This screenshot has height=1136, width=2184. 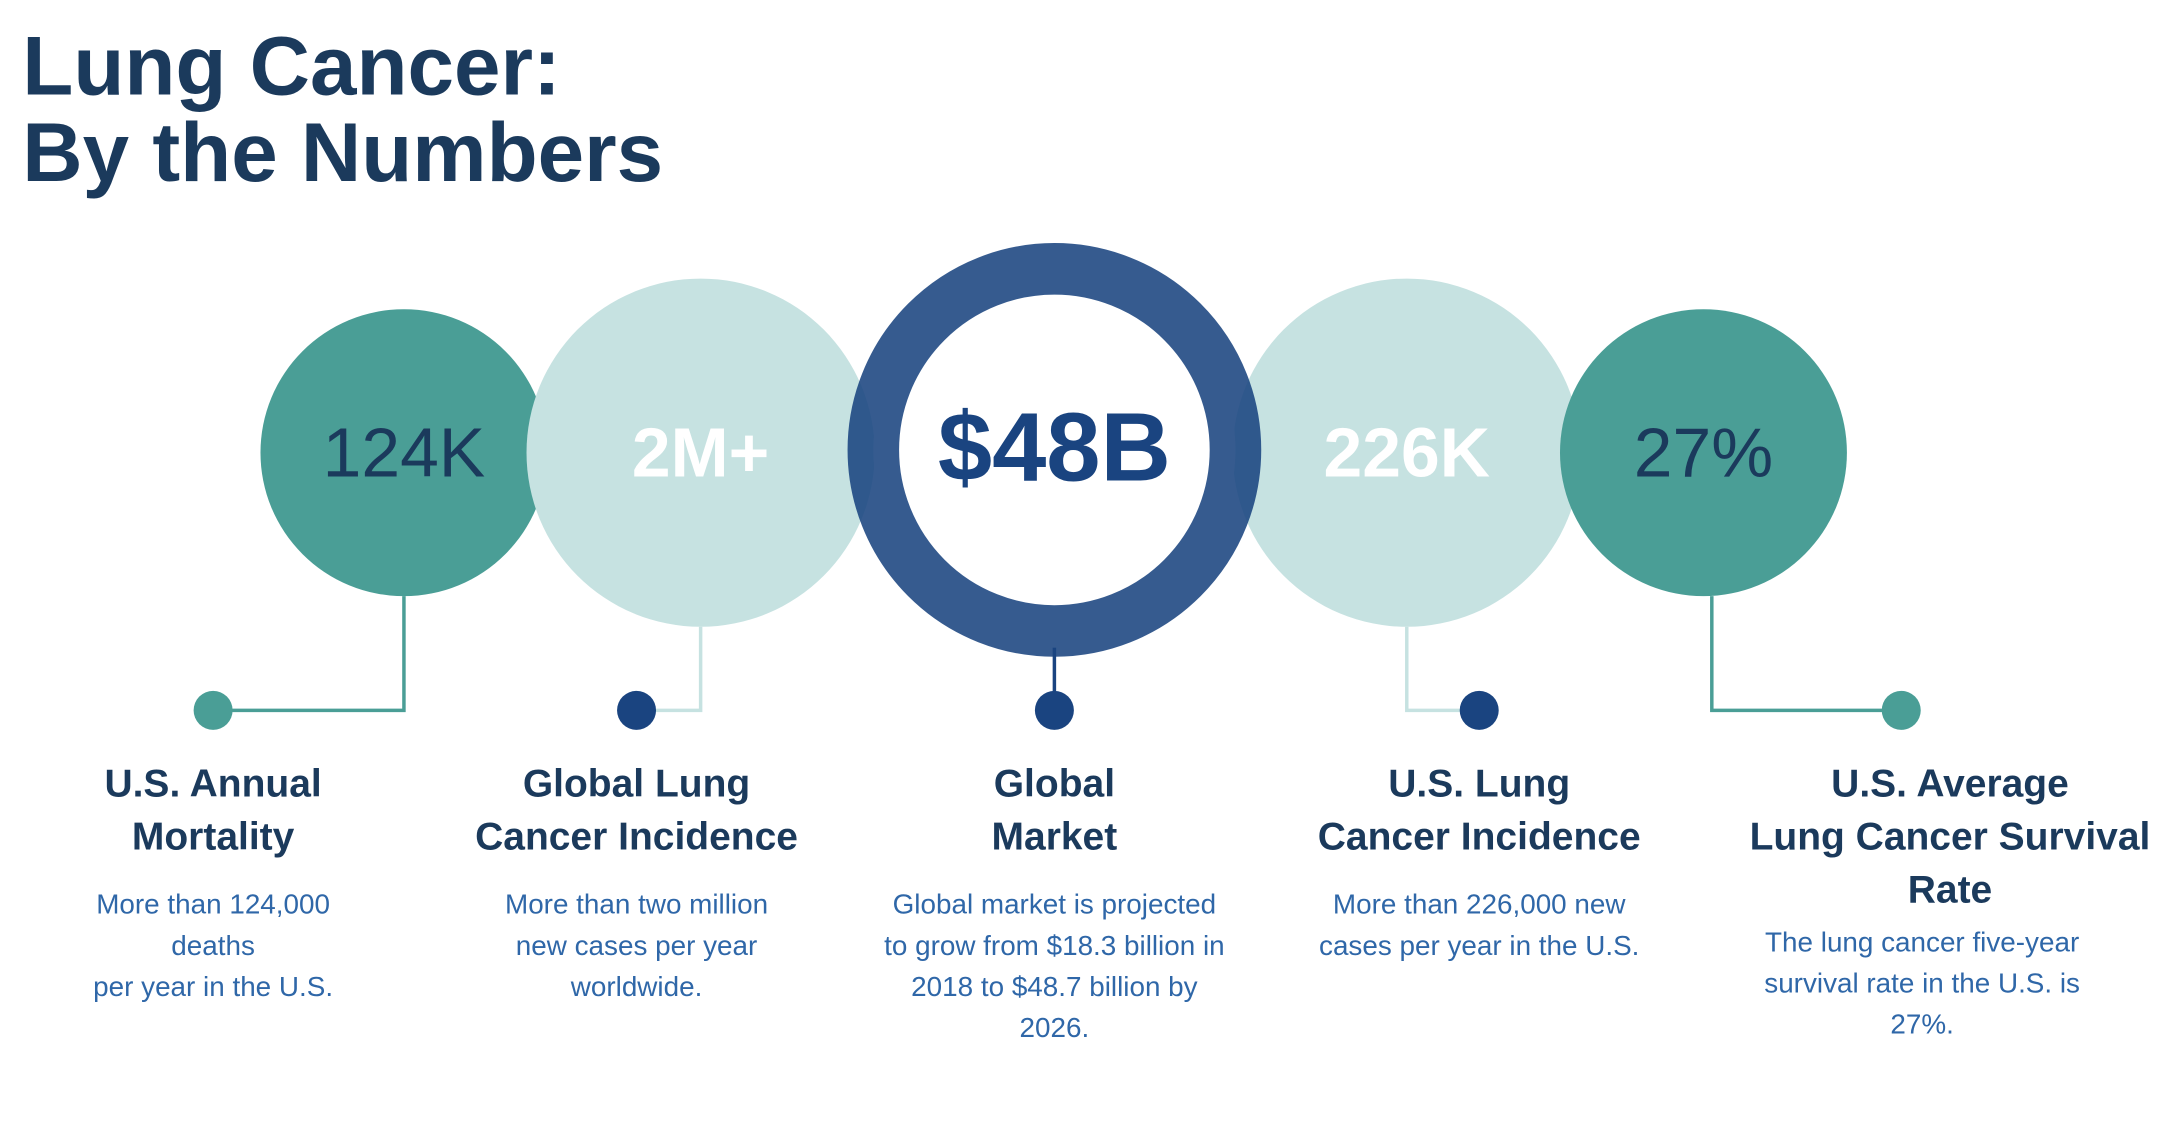 I want to click on stat-description: deaths, so click(x=213, y=945).